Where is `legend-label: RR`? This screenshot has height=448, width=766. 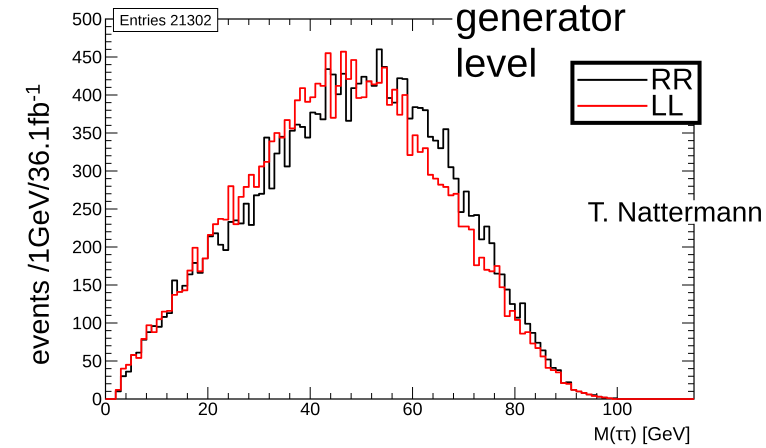
legend-label: RR is located at coordinates (672, 79).